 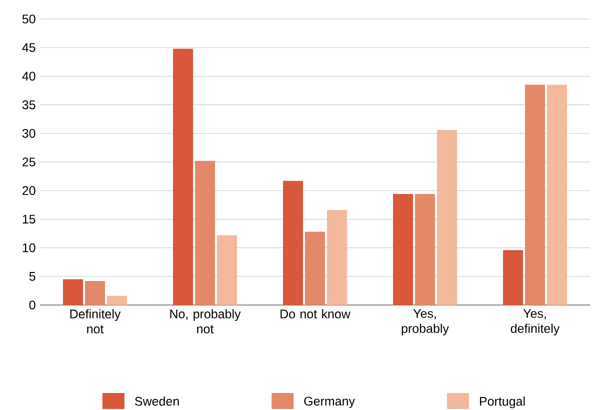 What do you see at coordinates (29, 162) in the screenshot?
I see `y-tick-label: 25` at bounding box center [29, 162].